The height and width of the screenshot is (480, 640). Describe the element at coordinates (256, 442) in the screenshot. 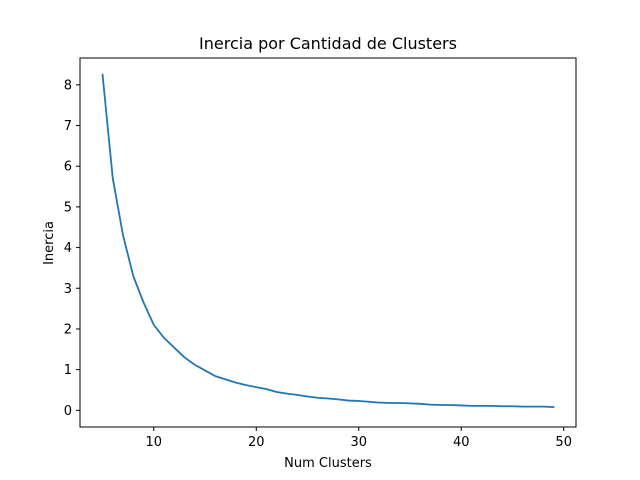

I see `x-tick-label: 20` at that location.